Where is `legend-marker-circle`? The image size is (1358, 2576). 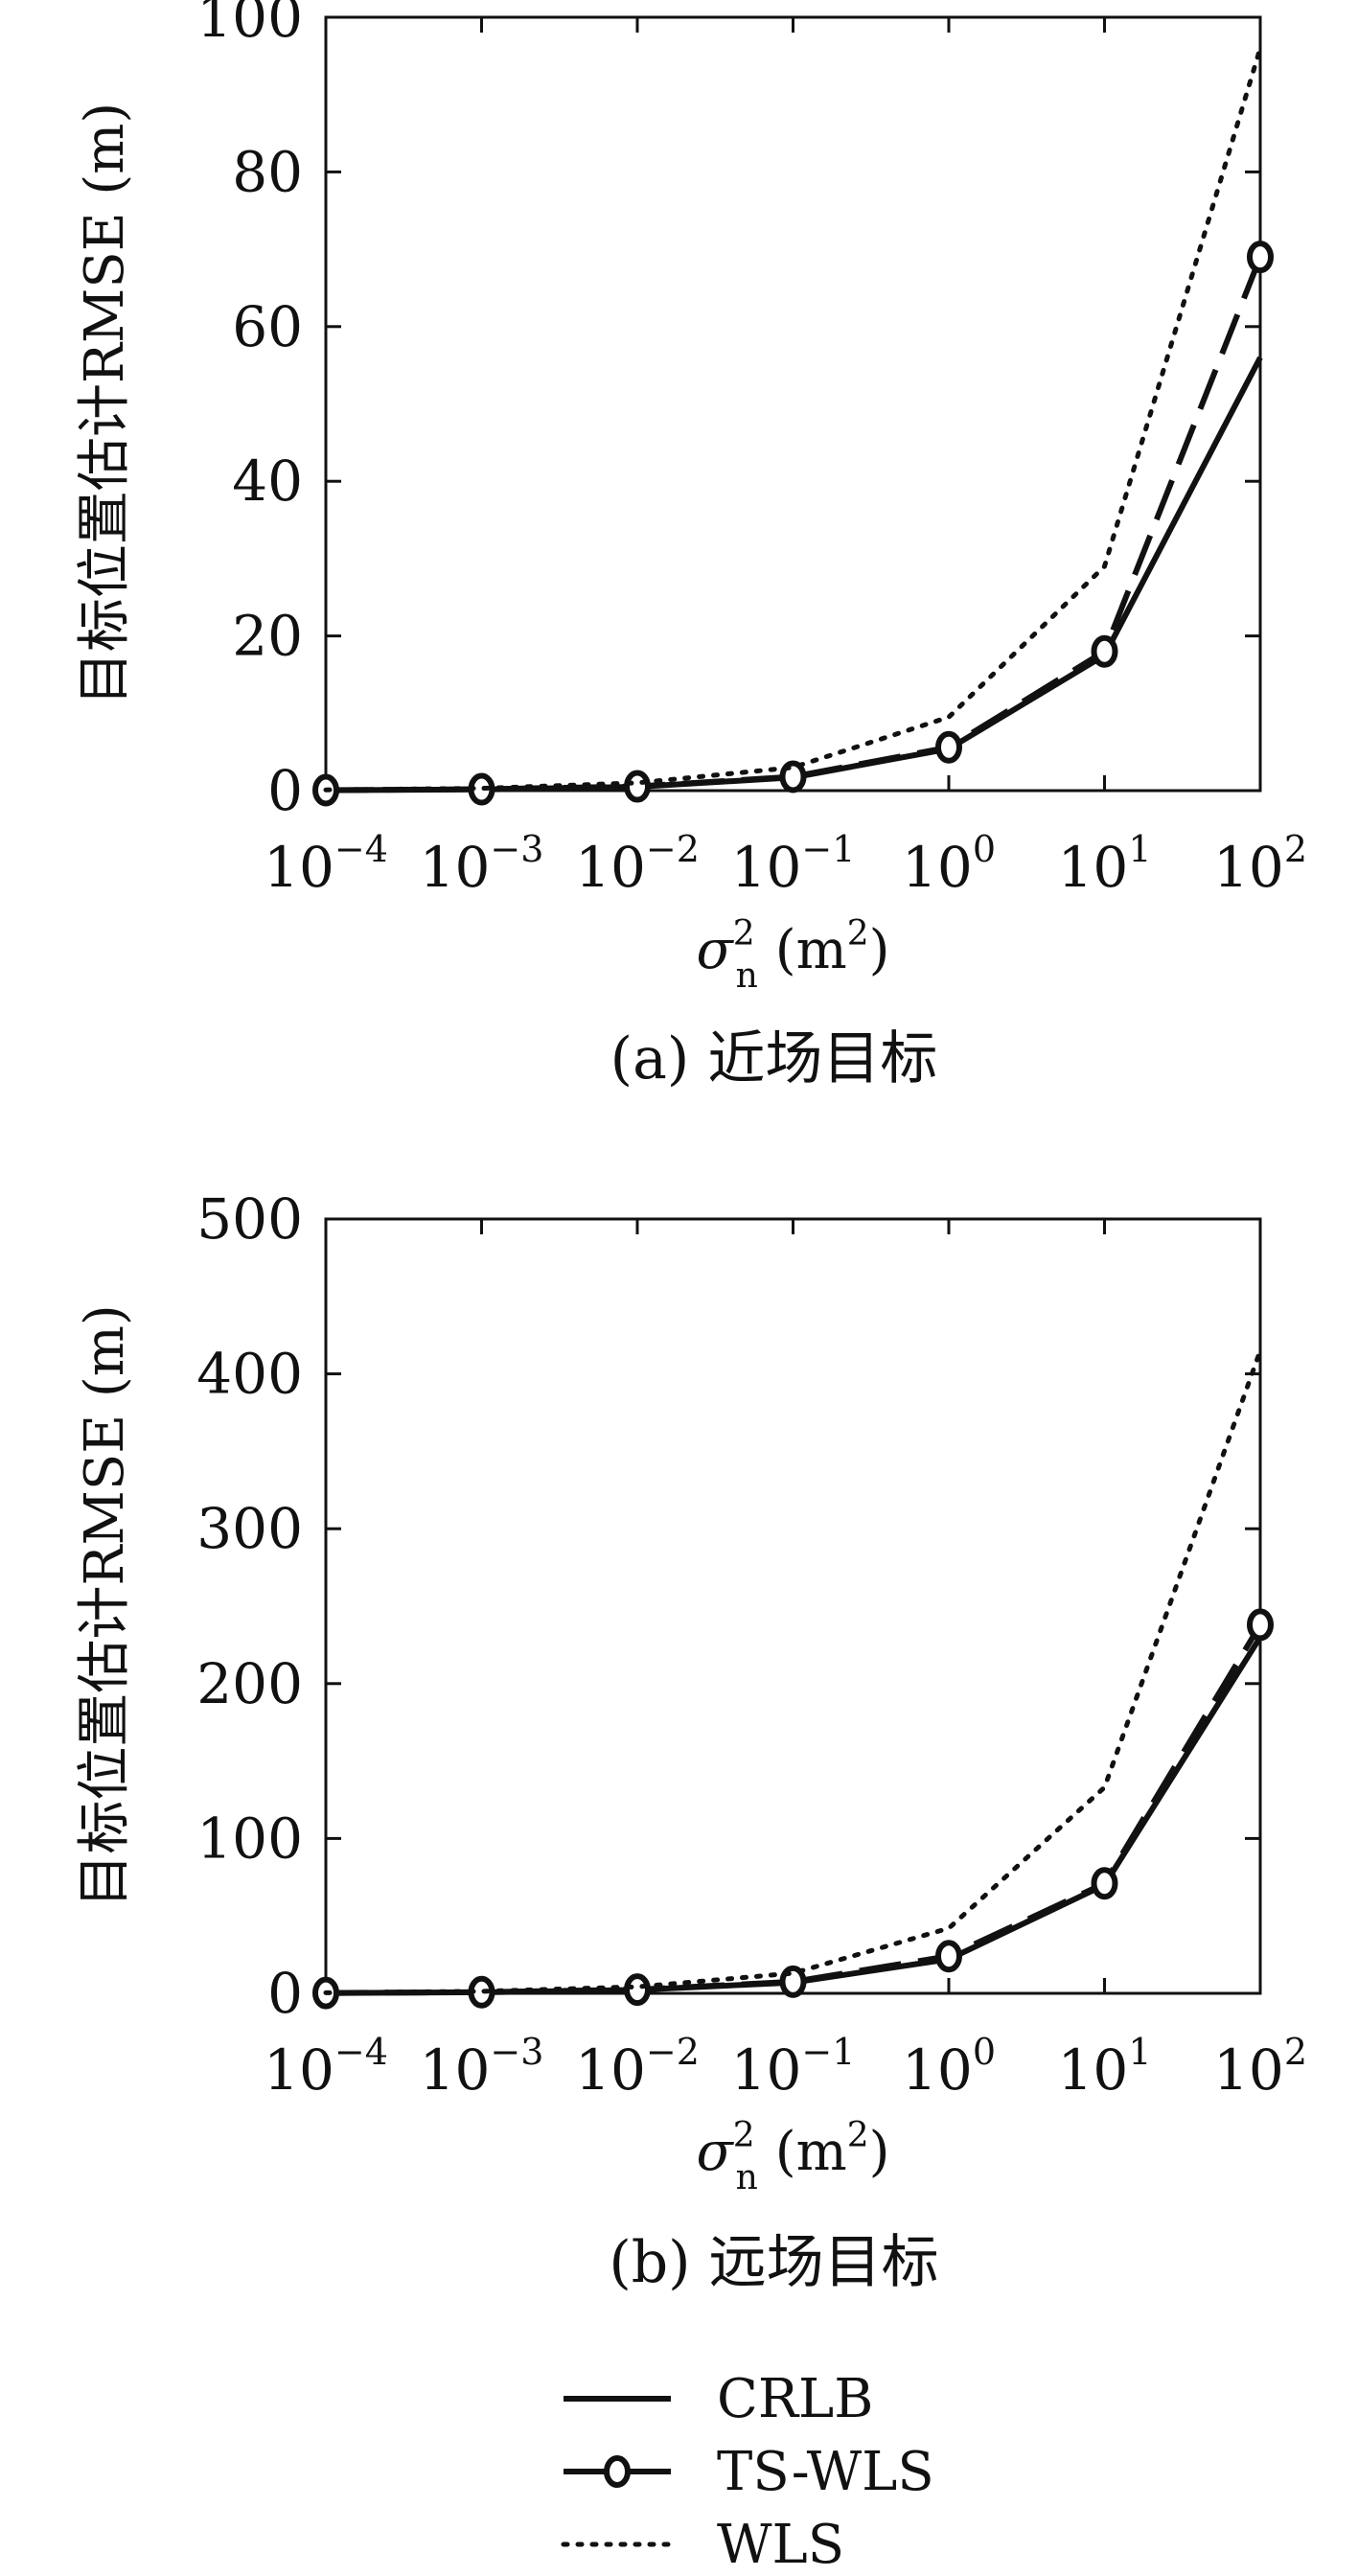
legend-marker-circle is located at coordinates (617, 2471).